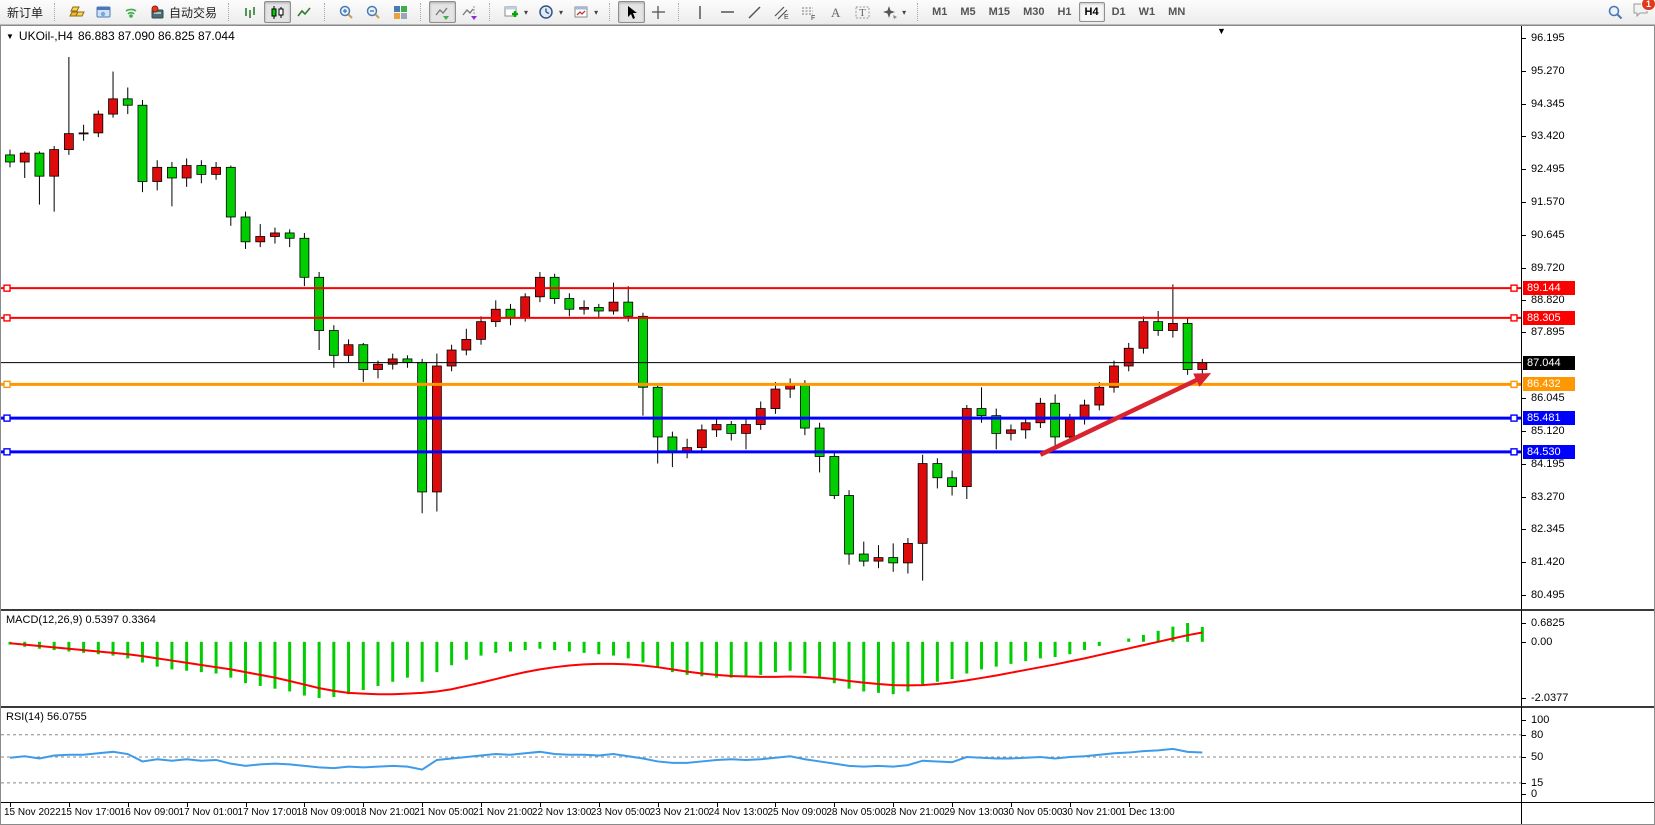 The height and width of the screenshot is (825, 1655). Describe the element at coordinates (130, 12) in the screenshot. I see `signals-button` at that location.